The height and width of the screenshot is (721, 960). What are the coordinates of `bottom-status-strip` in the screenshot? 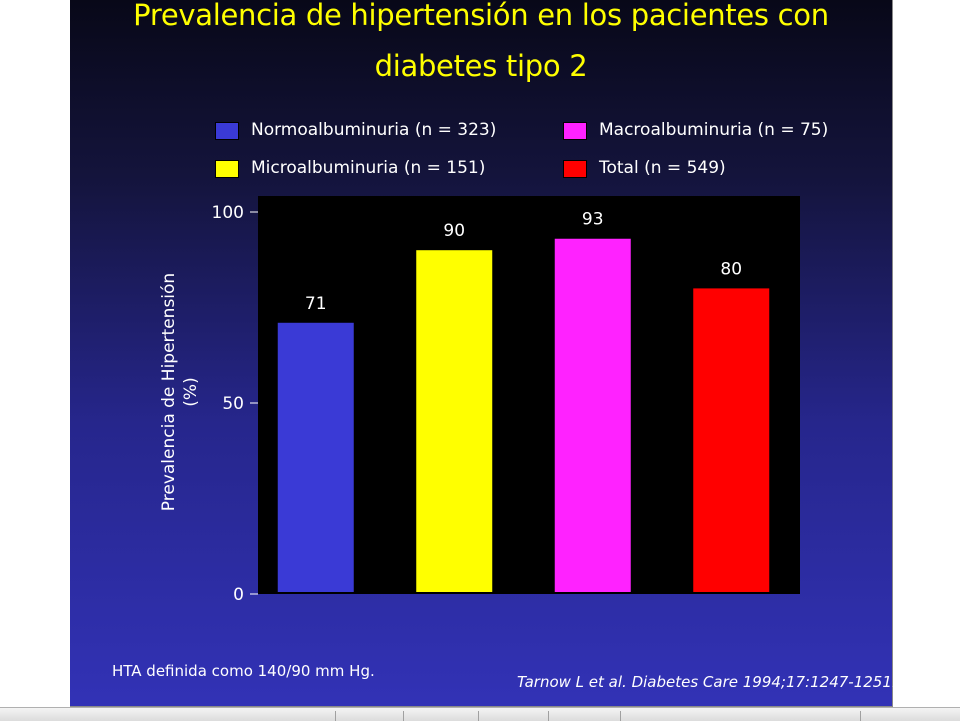 It's located at (480, 714).